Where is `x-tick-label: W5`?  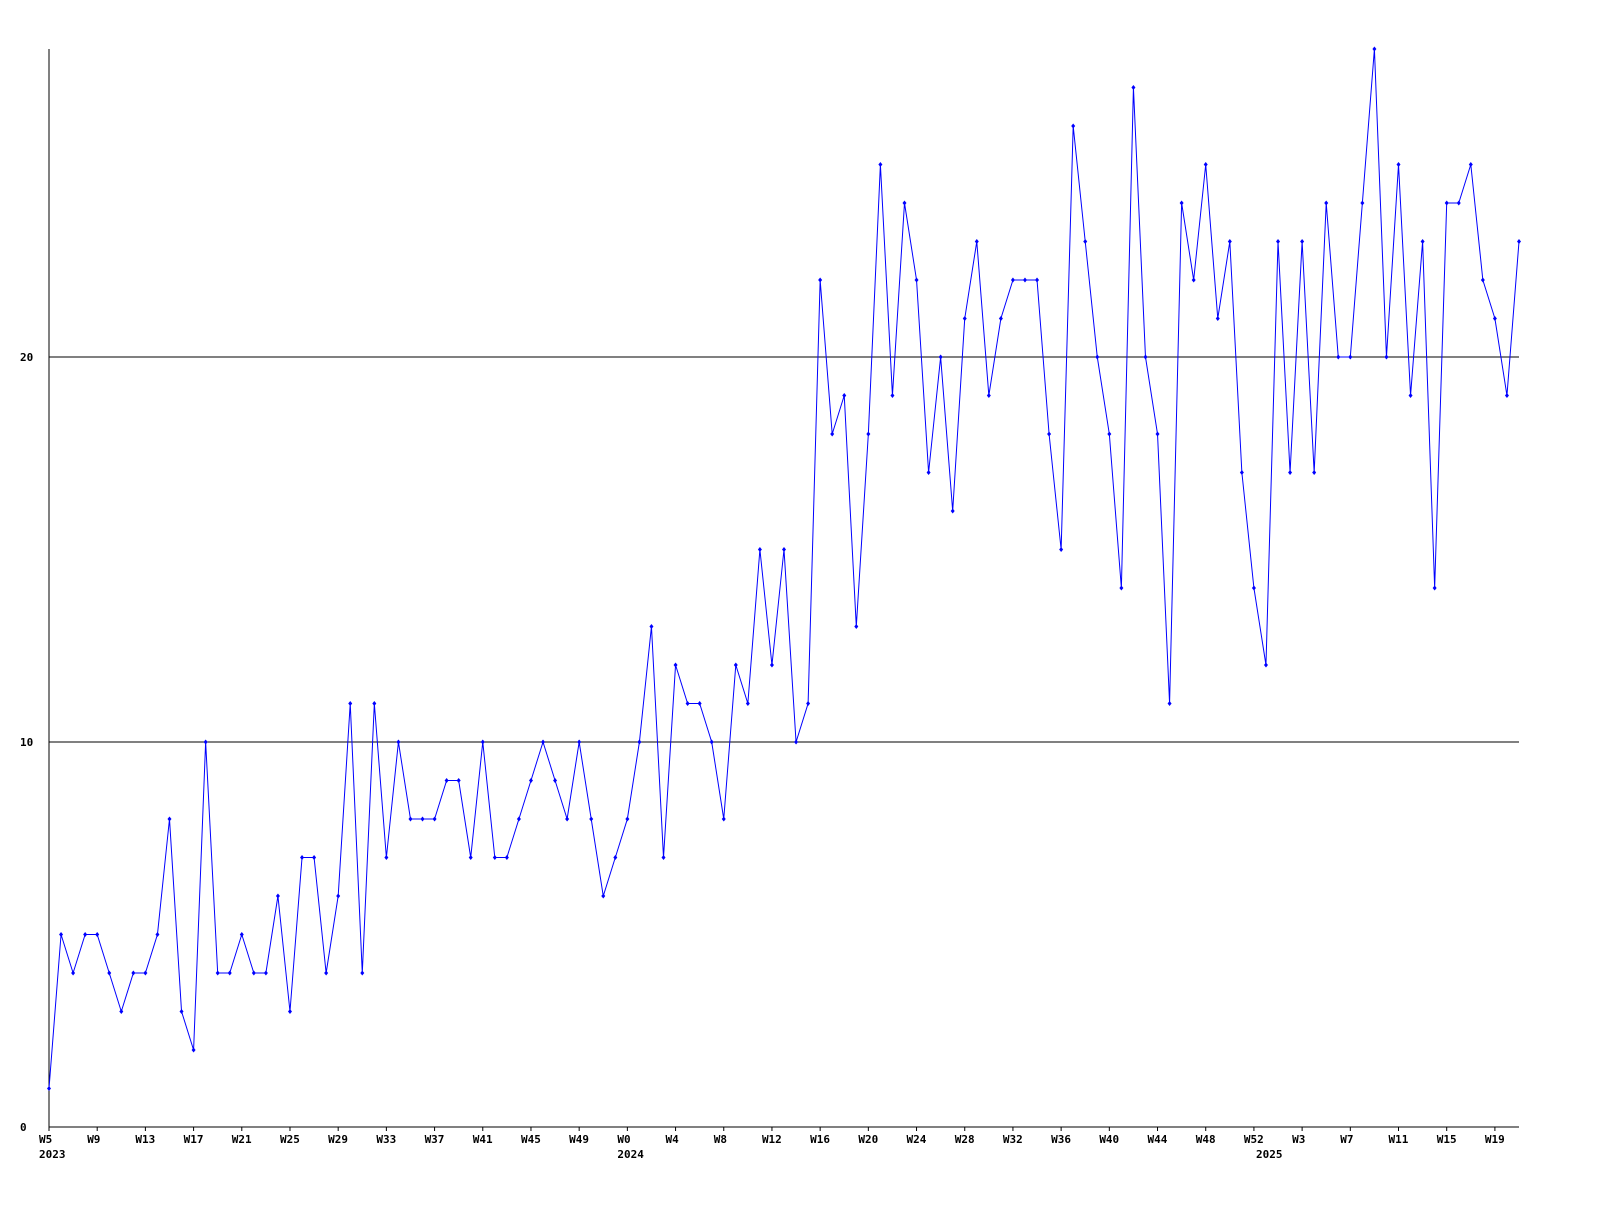
x-tick-label: W5 is located at coordinates (45, 1139).